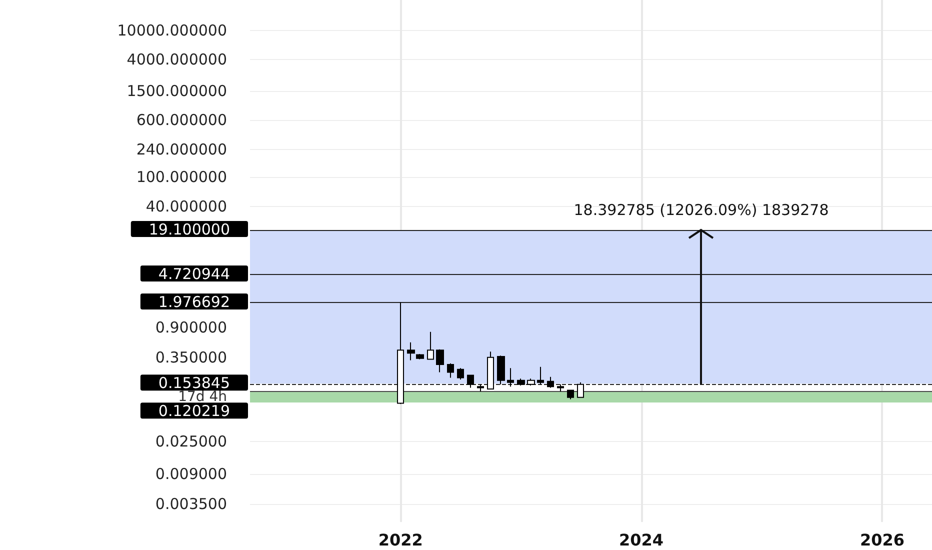 This screenshot has width=932, height=550. I want to click on y-tick-label: 600.000000, so click(181, 120).